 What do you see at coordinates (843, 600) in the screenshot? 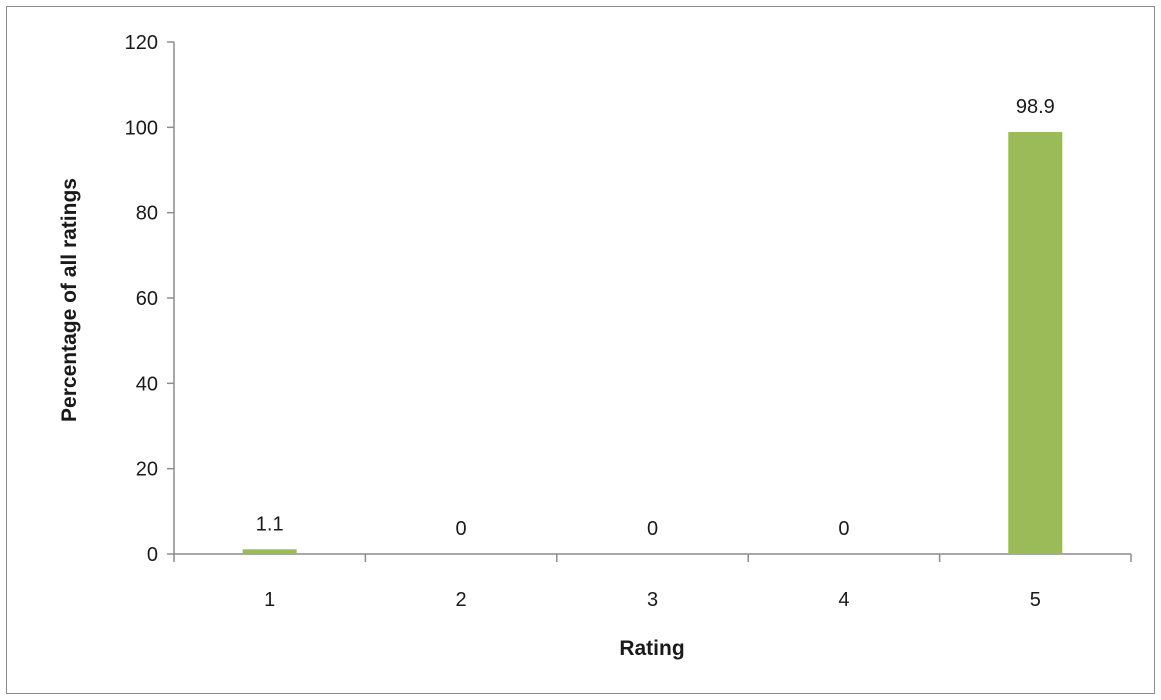
I see `x-tick-label: 4` at bounding box center [843, 600].